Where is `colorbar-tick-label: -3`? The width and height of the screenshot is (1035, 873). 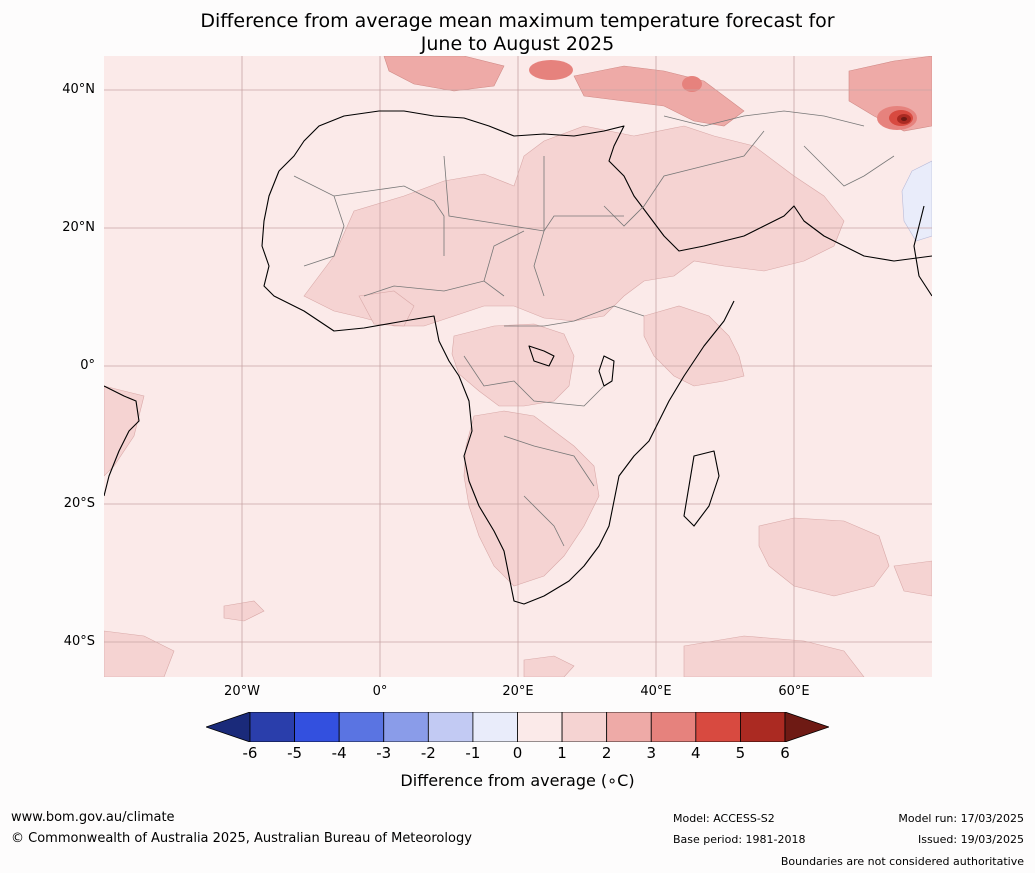 colorbar-tick-label: -3 is located at coordinates (384, 753).